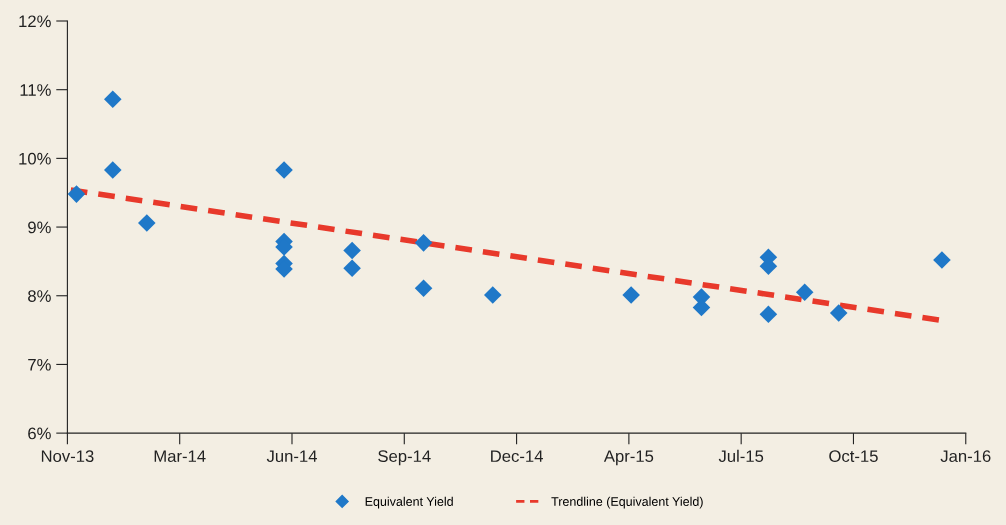  Describe the element at coordinates (35, 158) in the screenshot. I see `y-tick-label: 10%` at that location.